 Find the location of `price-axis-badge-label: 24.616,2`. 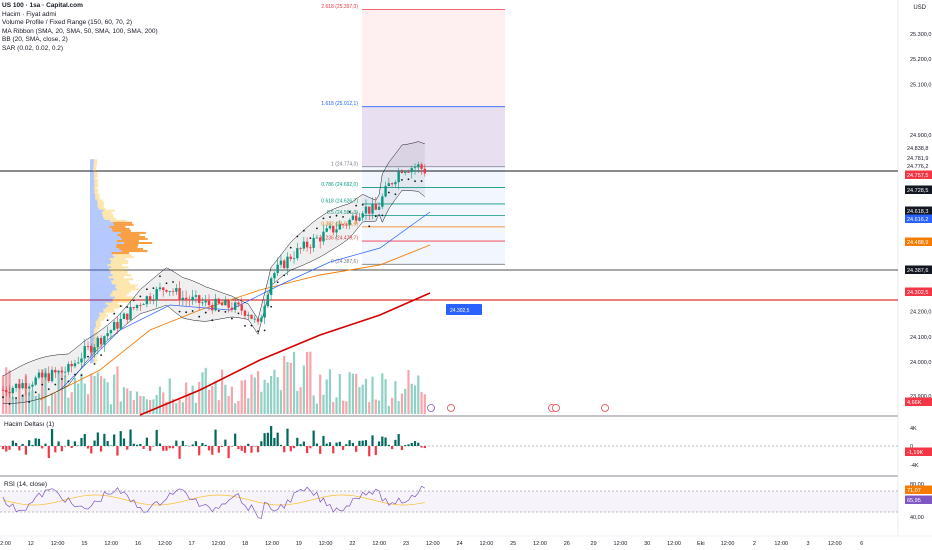

price-axis-badge-label: 24.616,2 is located at coordinates (917, 220).